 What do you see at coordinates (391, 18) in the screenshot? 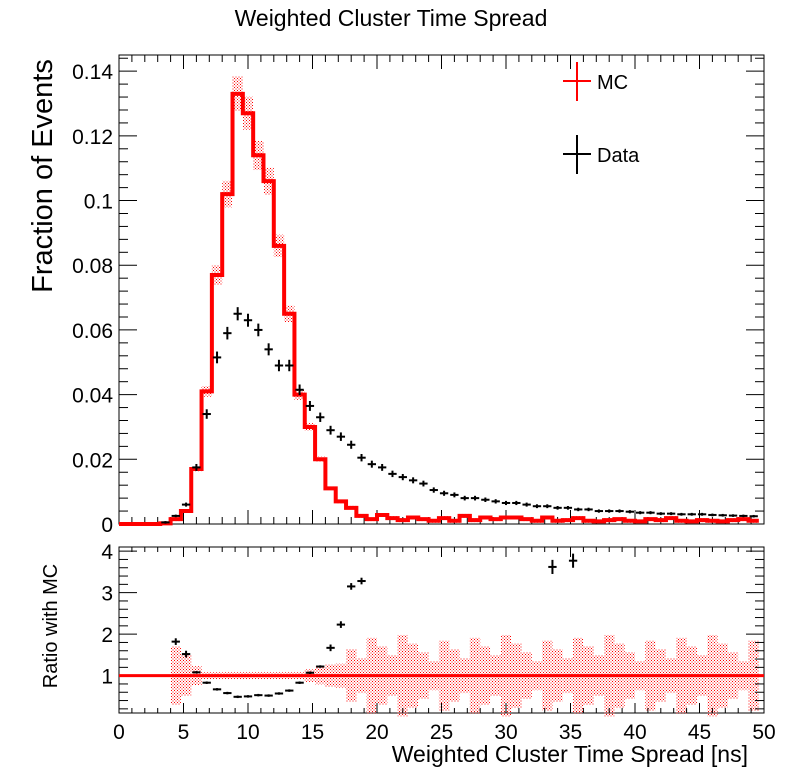
I see `chart-title: Weighted Cluster Time Spread` at bounding box center [391, 18].